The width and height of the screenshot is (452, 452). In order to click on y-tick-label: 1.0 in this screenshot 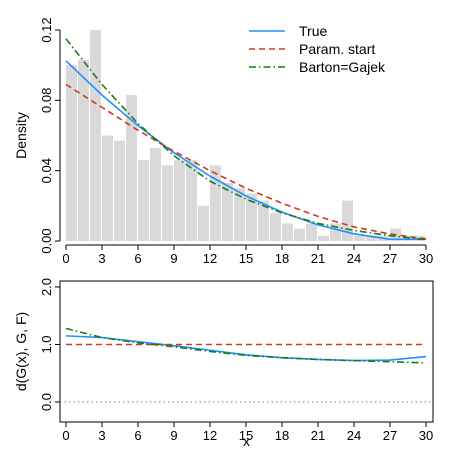, I will do `click(46, 344)`.